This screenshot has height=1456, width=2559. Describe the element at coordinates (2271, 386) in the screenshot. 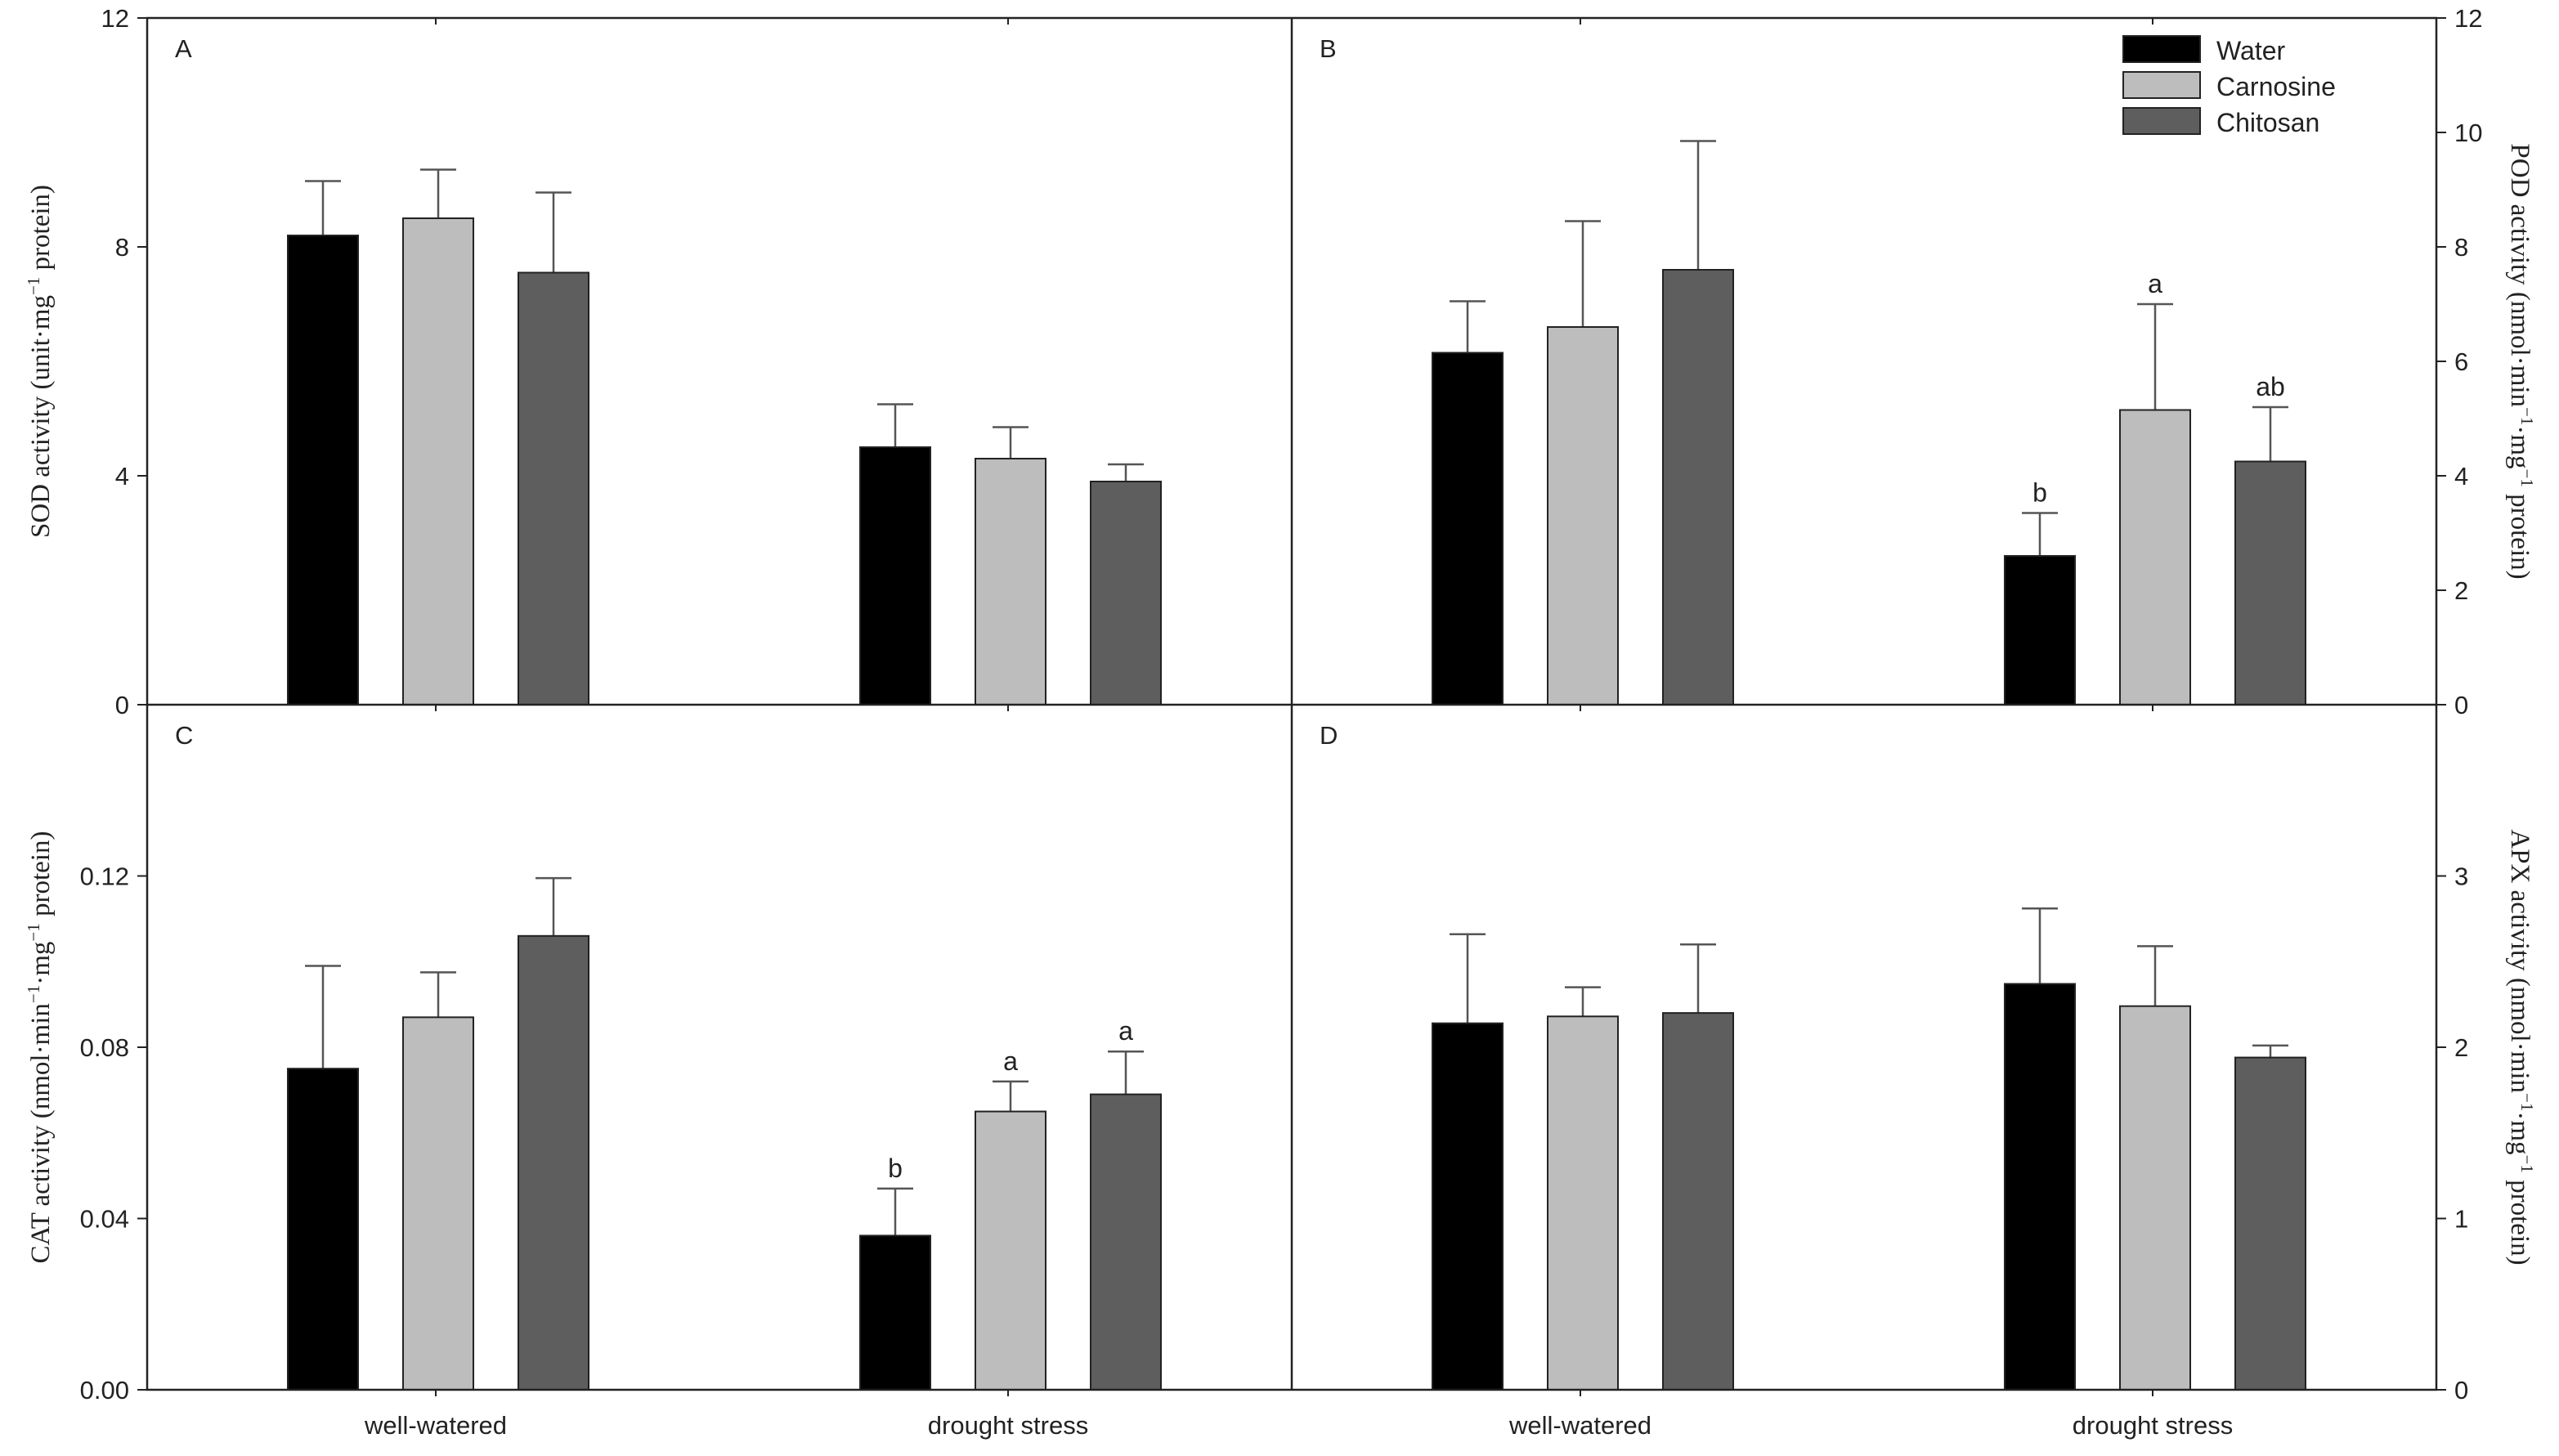

I see `significance-label: ab` at that location.